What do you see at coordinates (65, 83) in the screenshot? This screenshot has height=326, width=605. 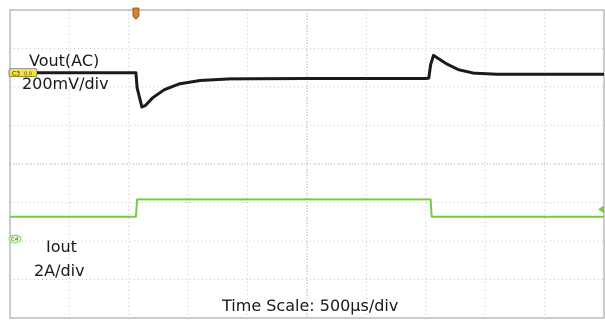 I see `vout-scale-label: 200mV/div` at bounding box center [65, 83].